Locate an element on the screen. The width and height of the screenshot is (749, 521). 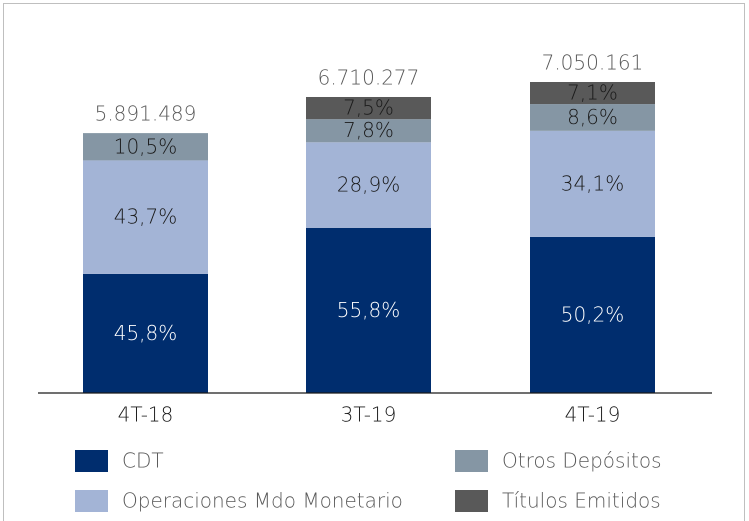
value-label: 10,5% is located at coordinates (146, 146).